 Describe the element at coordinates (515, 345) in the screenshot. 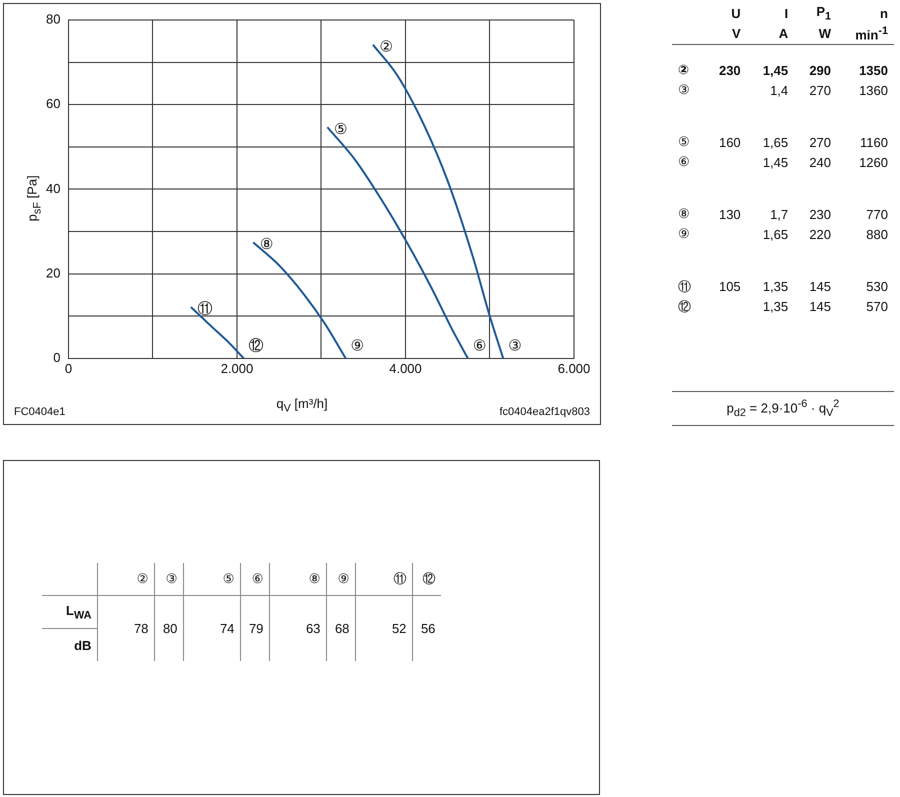

I see `annotation: ③` at that location.